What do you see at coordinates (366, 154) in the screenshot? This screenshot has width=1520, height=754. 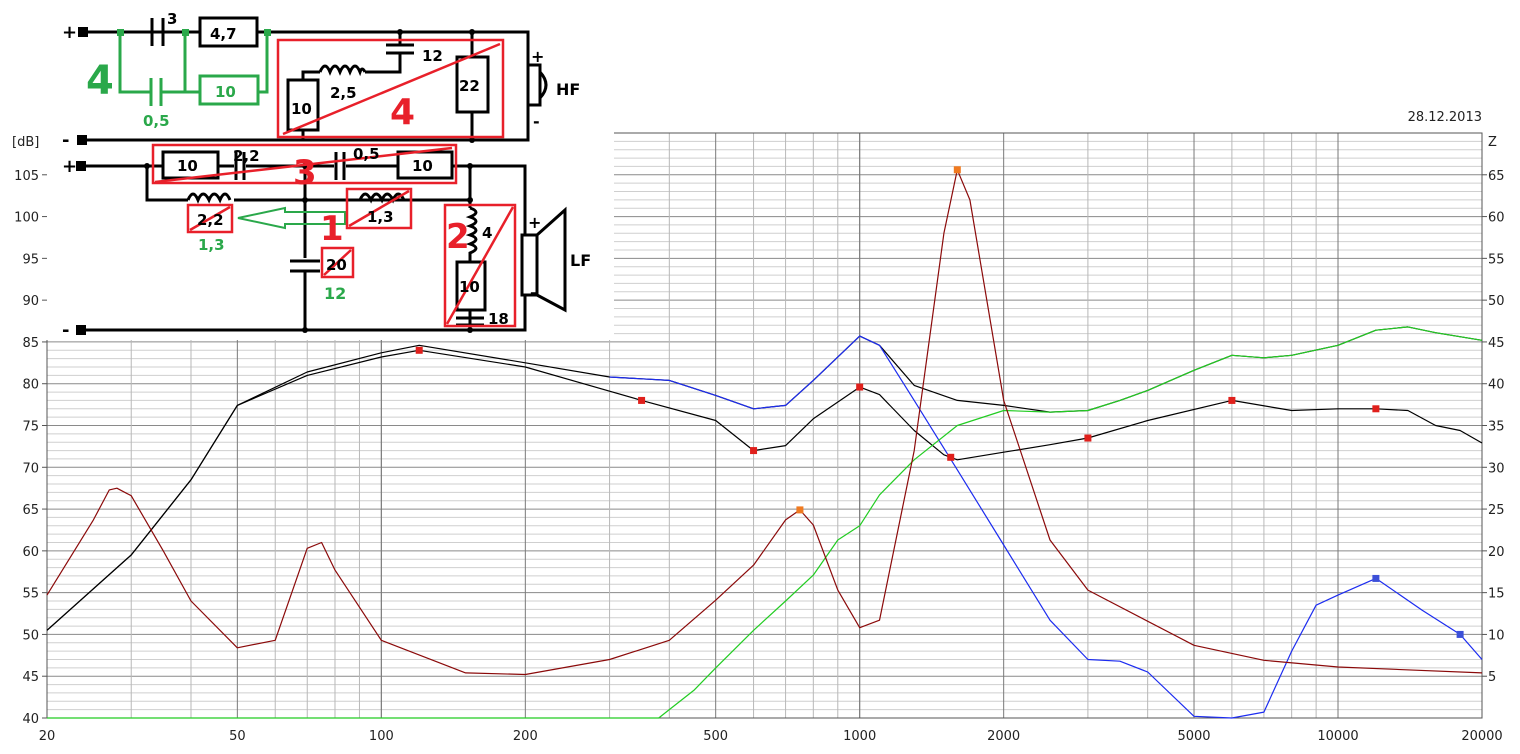 I see `lf-cap-05-label: 0,5` at bounding box center [366, 154].